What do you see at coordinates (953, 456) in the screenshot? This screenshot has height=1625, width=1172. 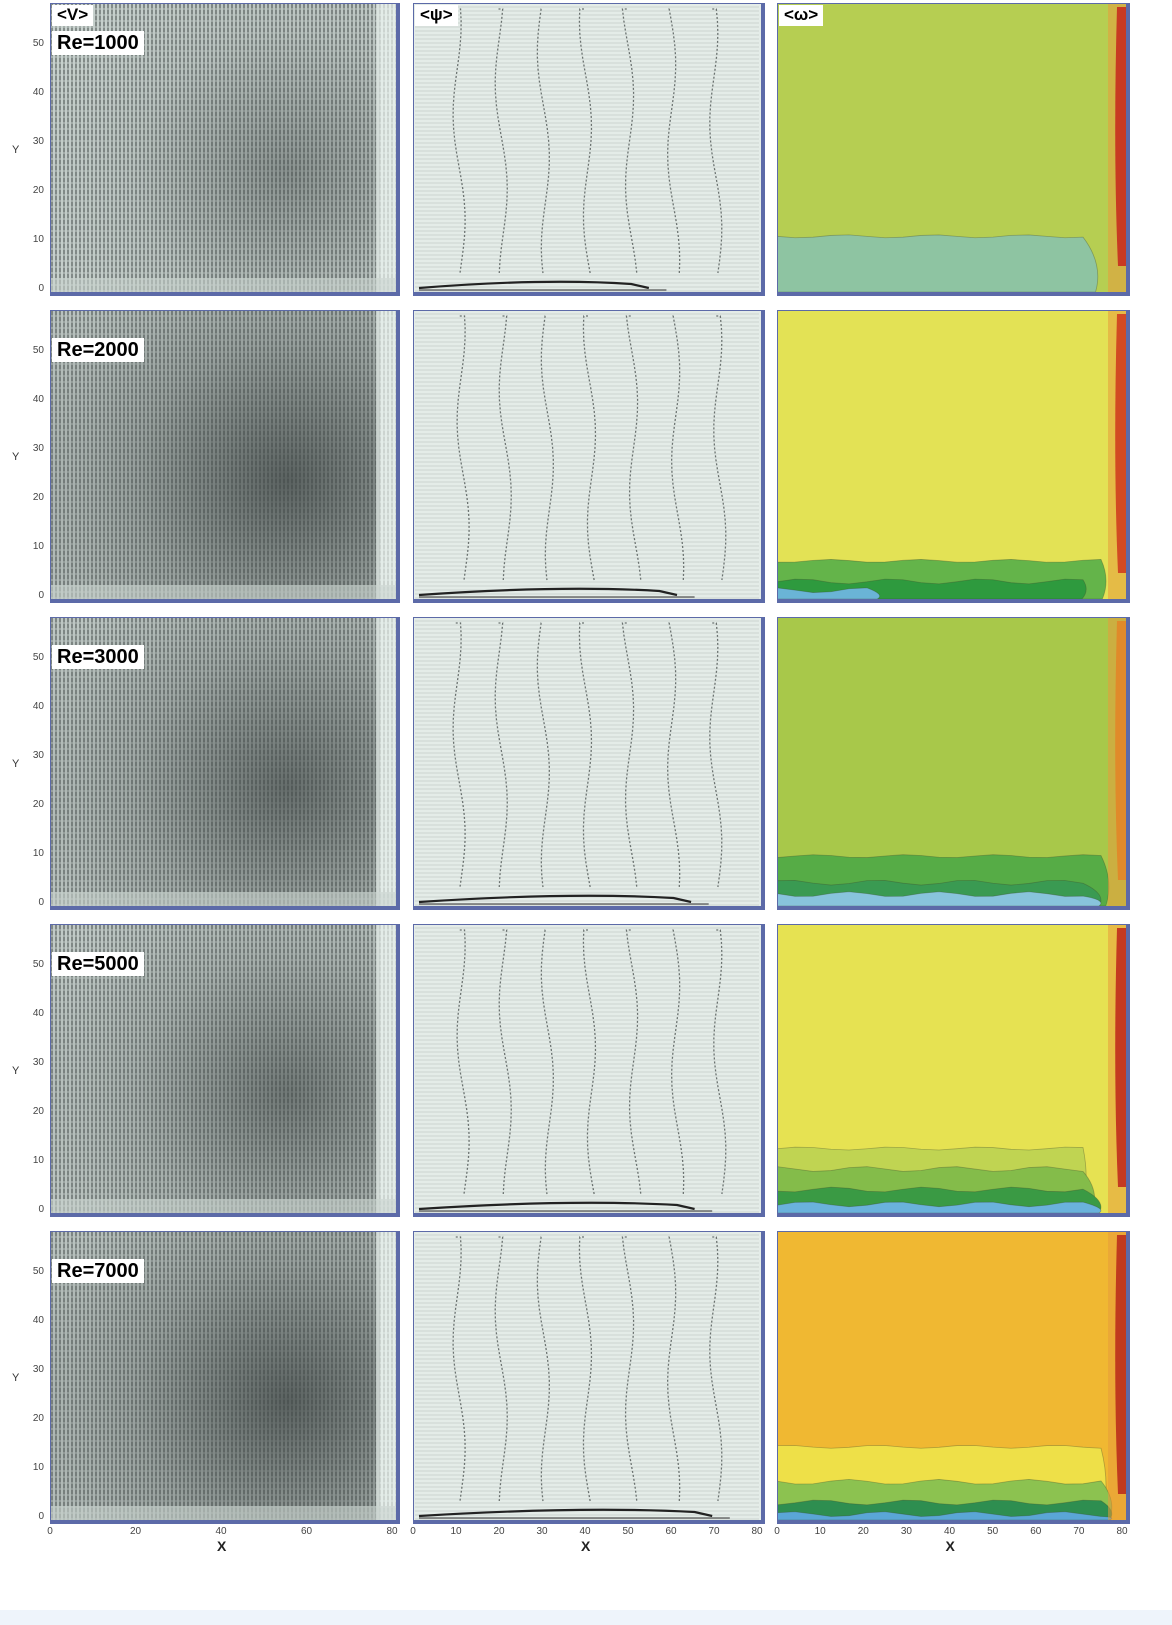 I see `vorticity-background` at bounding box center [953, 456].